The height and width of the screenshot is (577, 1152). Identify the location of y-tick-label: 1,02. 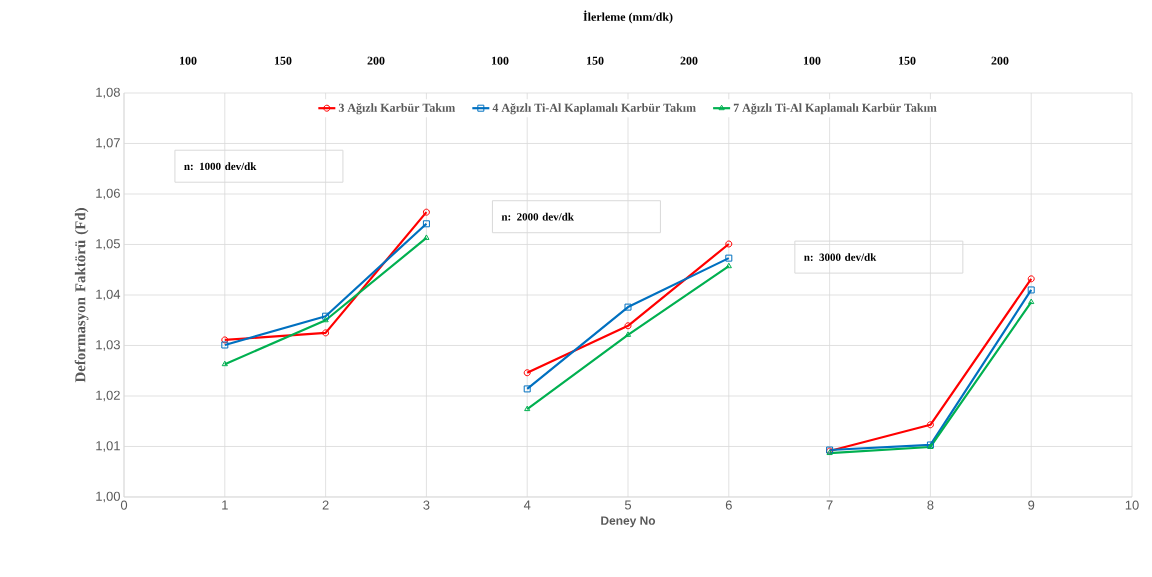
(108, 396).